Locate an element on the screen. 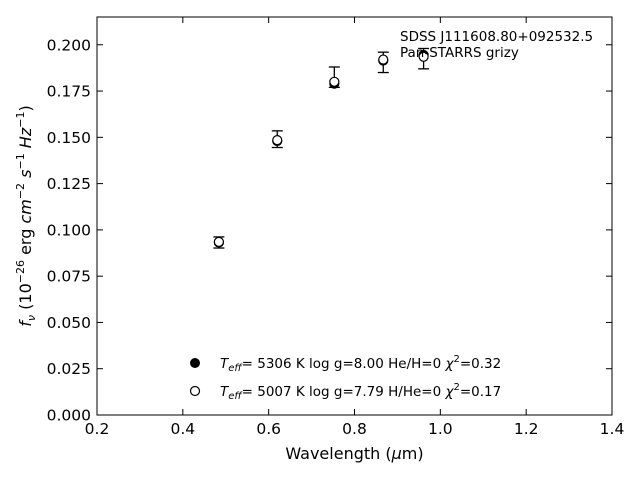 This screenshot has width=640, height=480. x-tick-label: 1.0 is located at coordinates (440, 429).